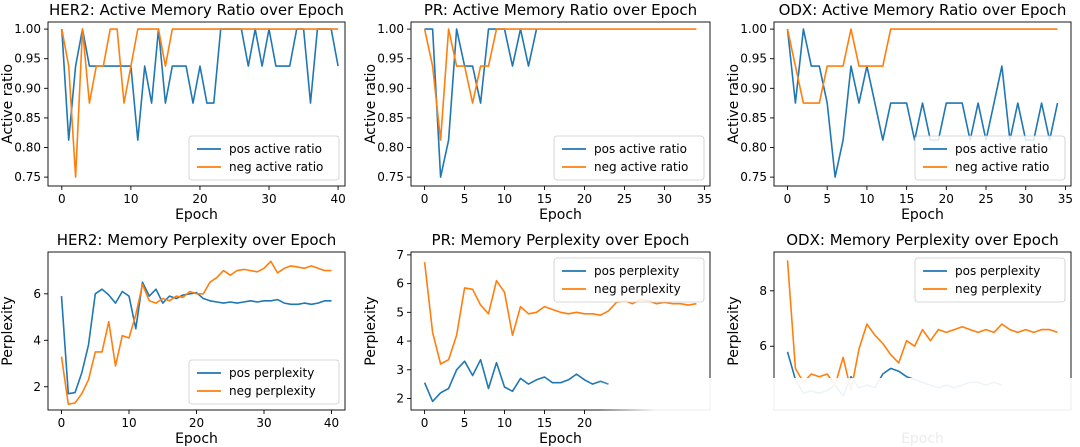 The height and width of the screenshot is (447, 1080). Describe the element at coordinates (763, 291) in the screenshot. I see `y-tick-label: 8` at that location.